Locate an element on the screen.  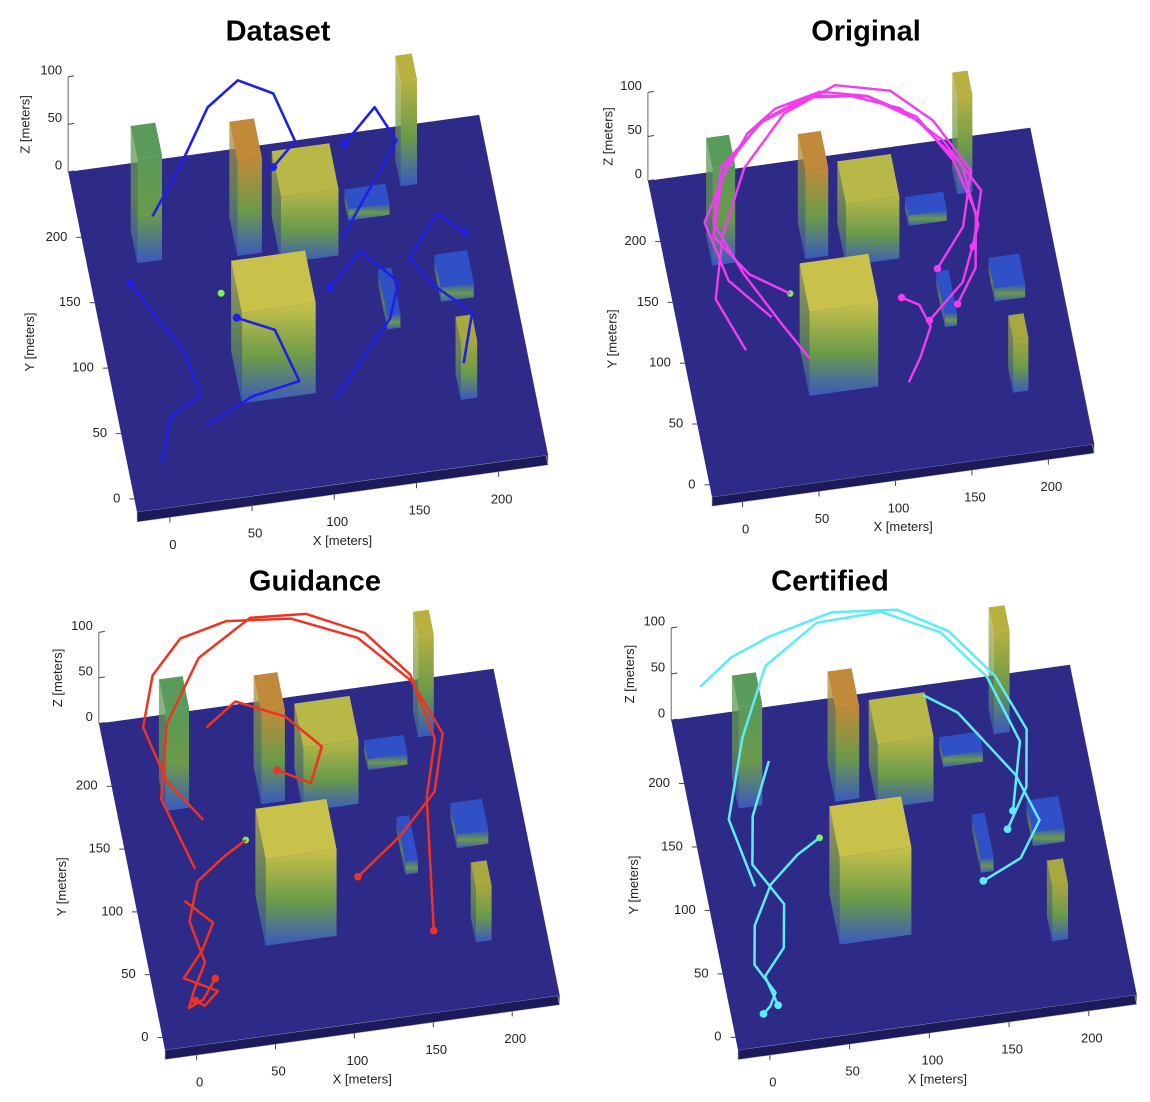
y-tick-label: 50 is located at coordinates (128, 973).